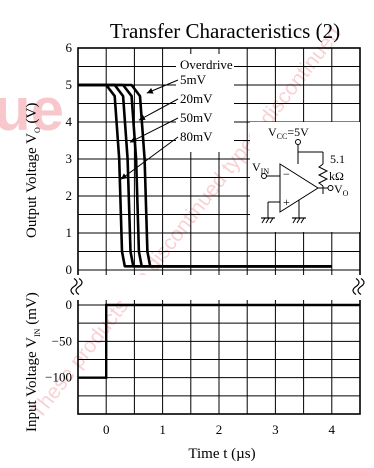 The image size is (374, 468). What do you see at coordinates (299, 220) in the screenshot?
I see `ground-icon-right` at bounding box center [299, 220].